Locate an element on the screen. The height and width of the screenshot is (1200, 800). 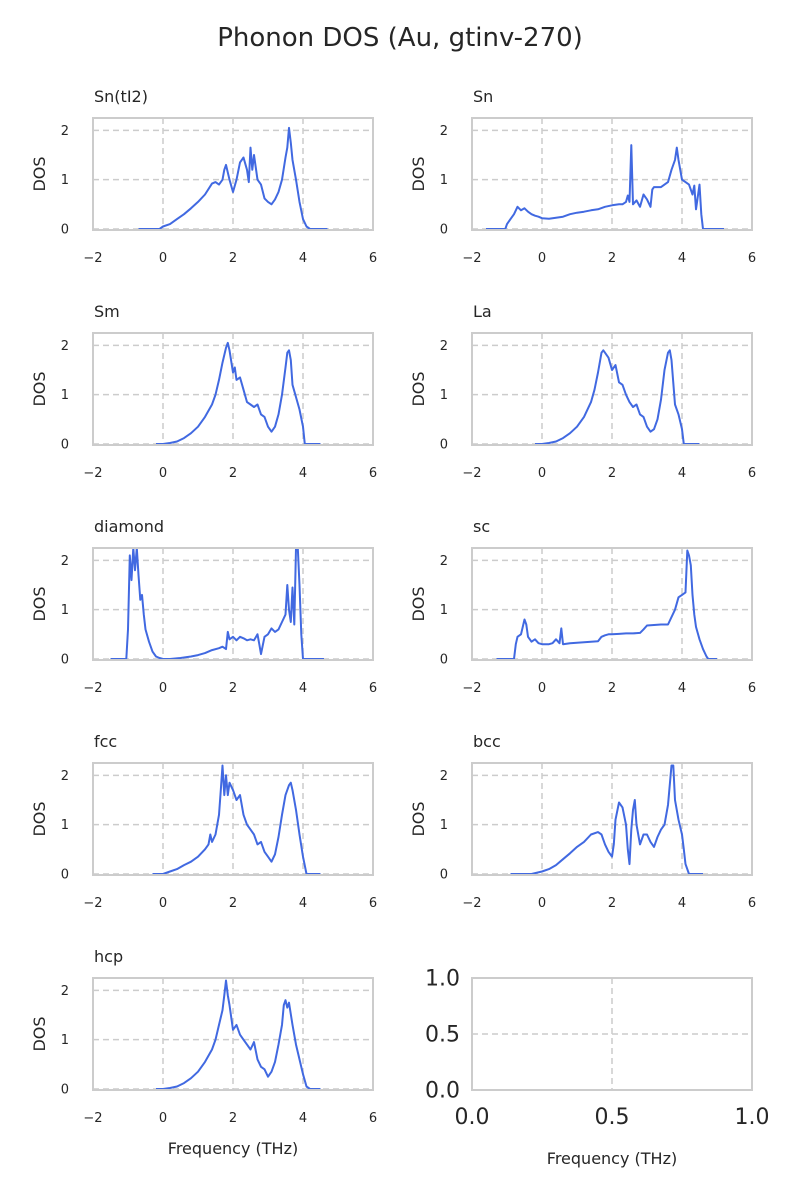
panel-title: fcc is located at coordinates (105, 741).